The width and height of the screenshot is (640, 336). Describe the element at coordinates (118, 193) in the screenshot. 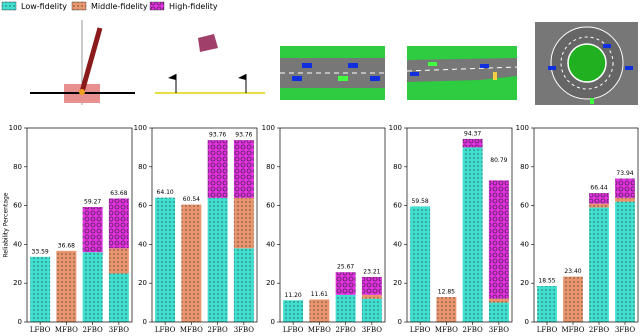

I see `total-label: 63.68` at that location.